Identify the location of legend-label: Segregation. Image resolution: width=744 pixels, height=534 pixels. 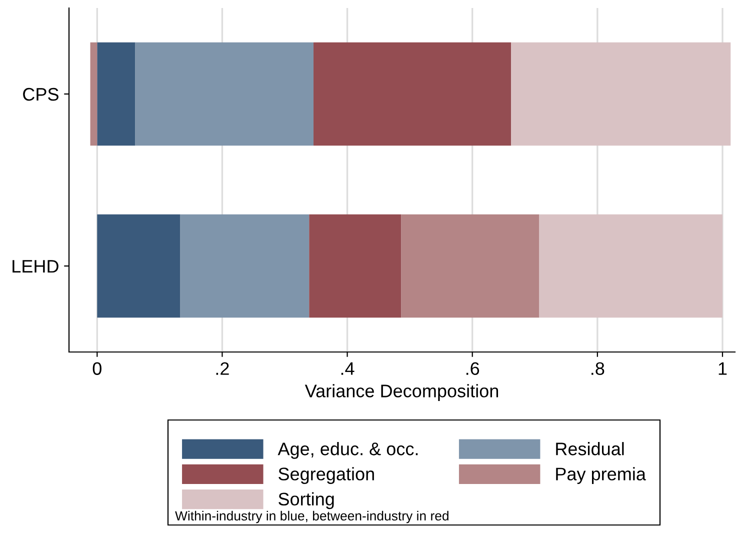
(326, 475).